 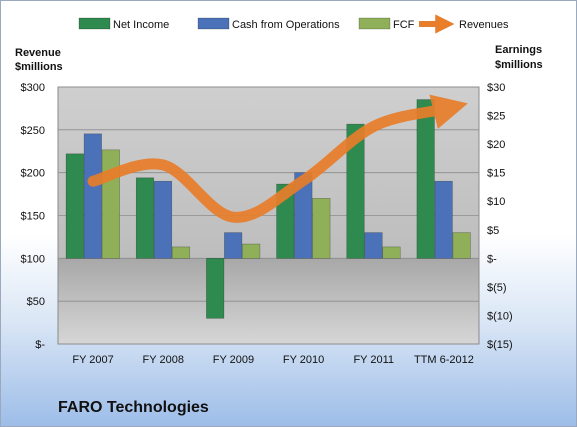 I want to click on right-tick-label: $25, so click(x=496, y=117).